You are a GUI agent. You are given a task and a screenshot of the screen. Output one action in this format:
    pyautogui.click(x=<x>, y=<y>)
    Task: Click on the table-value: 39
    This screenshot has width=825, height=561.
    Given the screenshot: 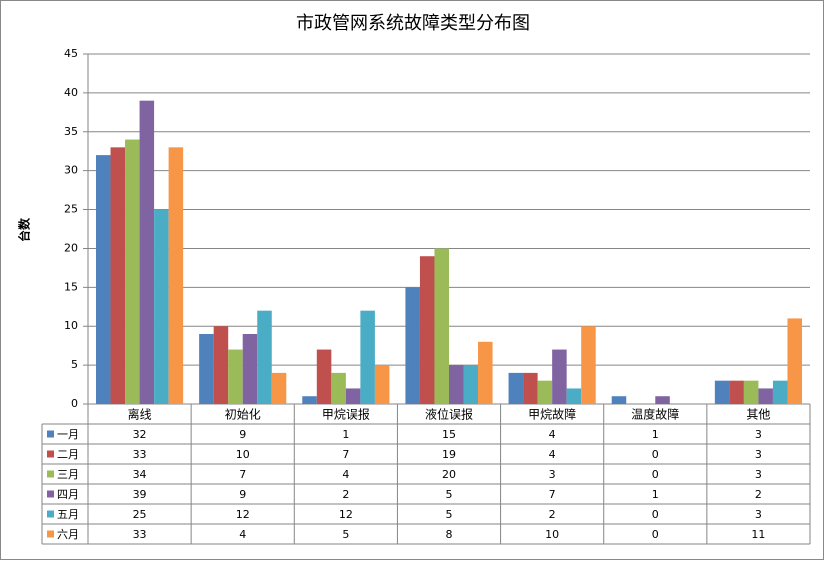 What is the action you would take?
    pyautogui.click(x=140, y=494)
    